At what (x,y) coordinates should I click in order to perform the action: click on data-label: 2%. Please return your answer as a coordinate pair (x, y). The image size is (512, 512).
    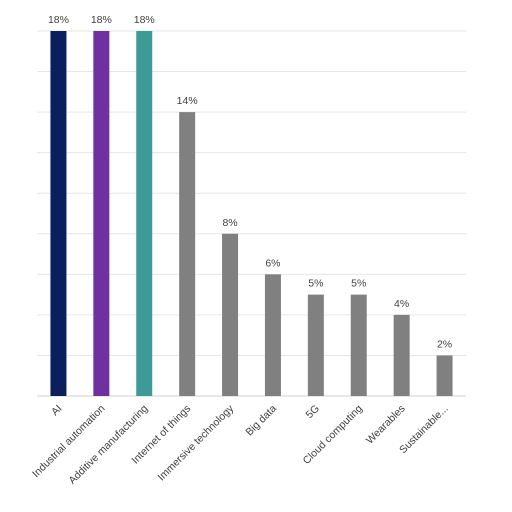
    Looking at the image, I should click on (444, 344).